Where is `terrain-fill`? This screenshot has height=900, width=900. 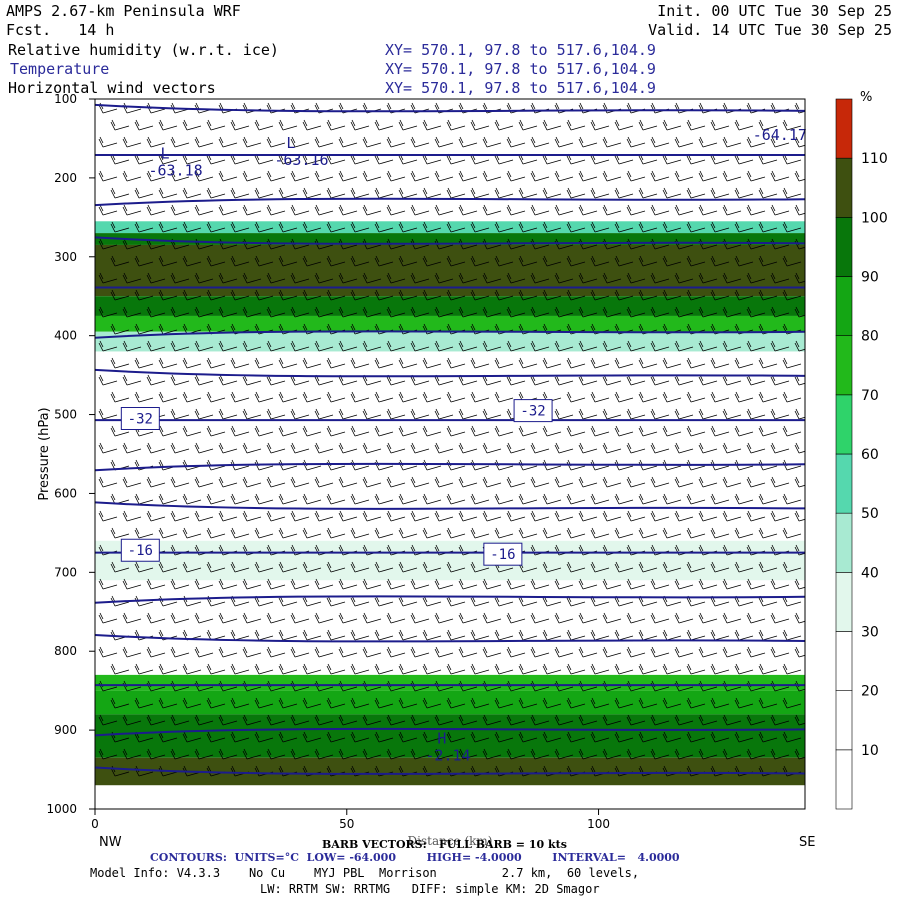
terrain-fill is located at coordinates (450, 797).